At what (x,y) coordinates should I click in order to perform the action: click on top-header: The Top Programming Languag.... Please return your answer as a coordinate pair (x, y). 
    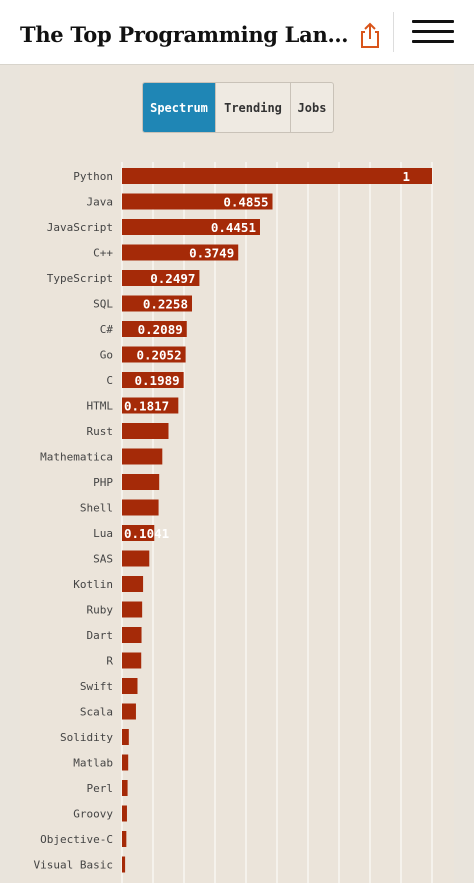
    Looking at the image, I should click on (237, 32).